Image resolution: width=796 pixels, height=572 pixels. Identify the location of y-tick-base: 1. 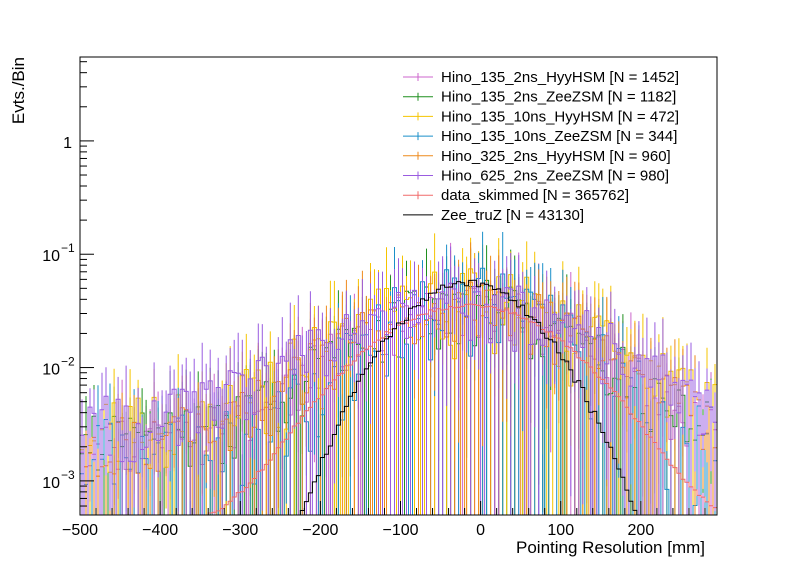
(67, 143).